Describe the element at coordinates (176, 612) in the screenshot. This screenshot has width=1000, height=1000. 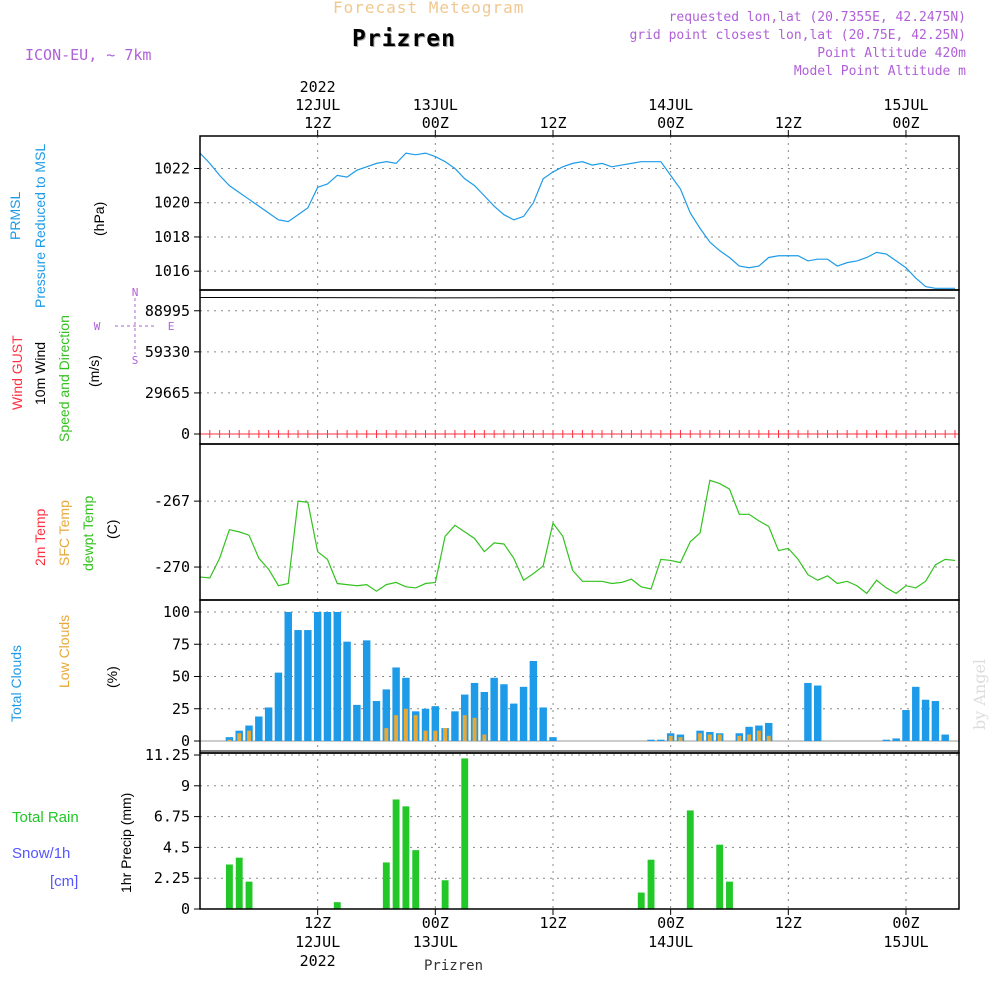
I see `clouds-tick-label: 100` at that location.